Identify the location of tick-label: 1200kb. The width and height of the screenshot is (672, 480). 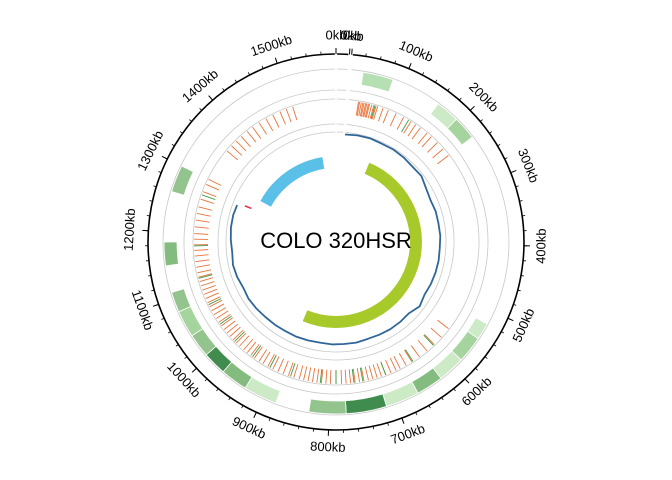
(130, 229).